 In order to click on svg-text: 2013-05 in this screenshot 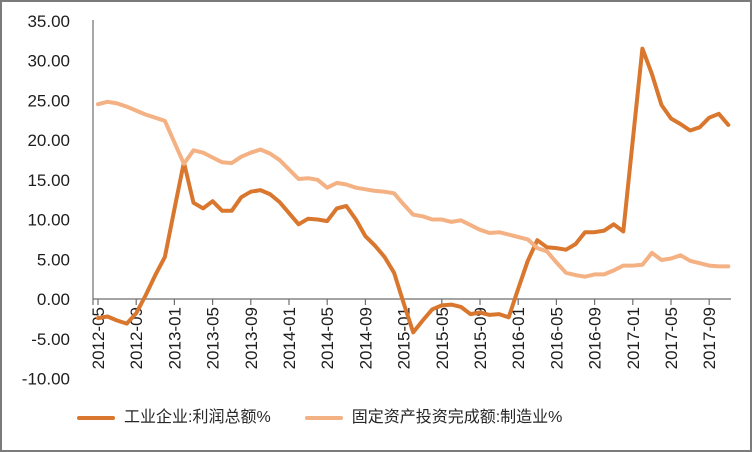, I will do `click(213, 338)`.